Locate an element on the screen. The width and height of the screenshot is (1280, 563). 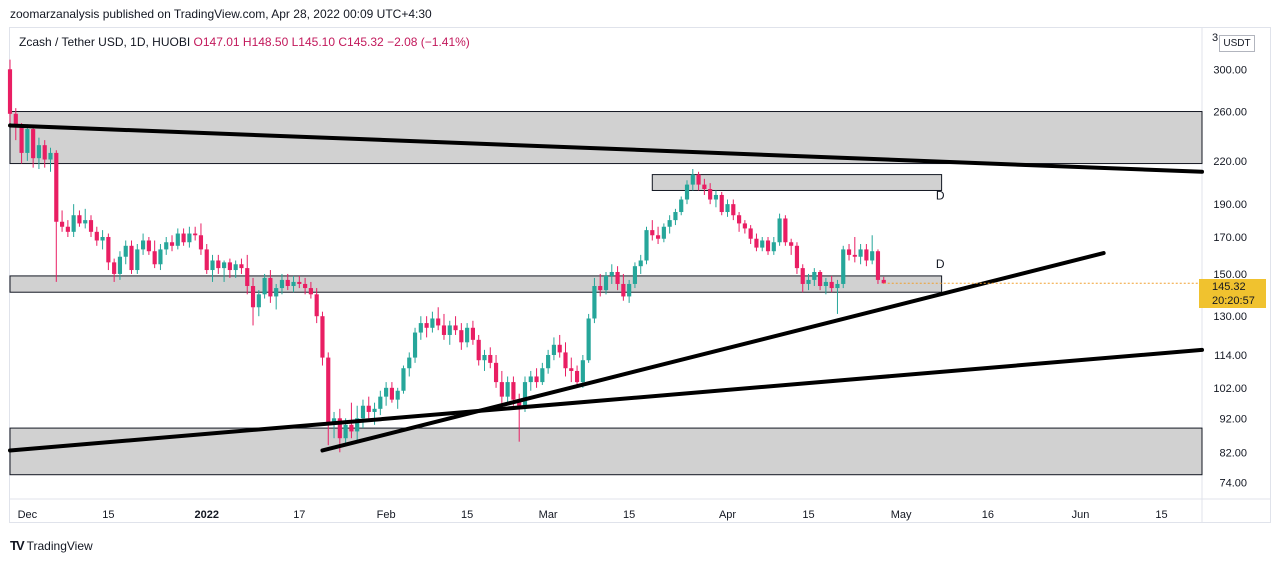
tradingview-brand: TV TradingView is located at coordinates (51, 545).